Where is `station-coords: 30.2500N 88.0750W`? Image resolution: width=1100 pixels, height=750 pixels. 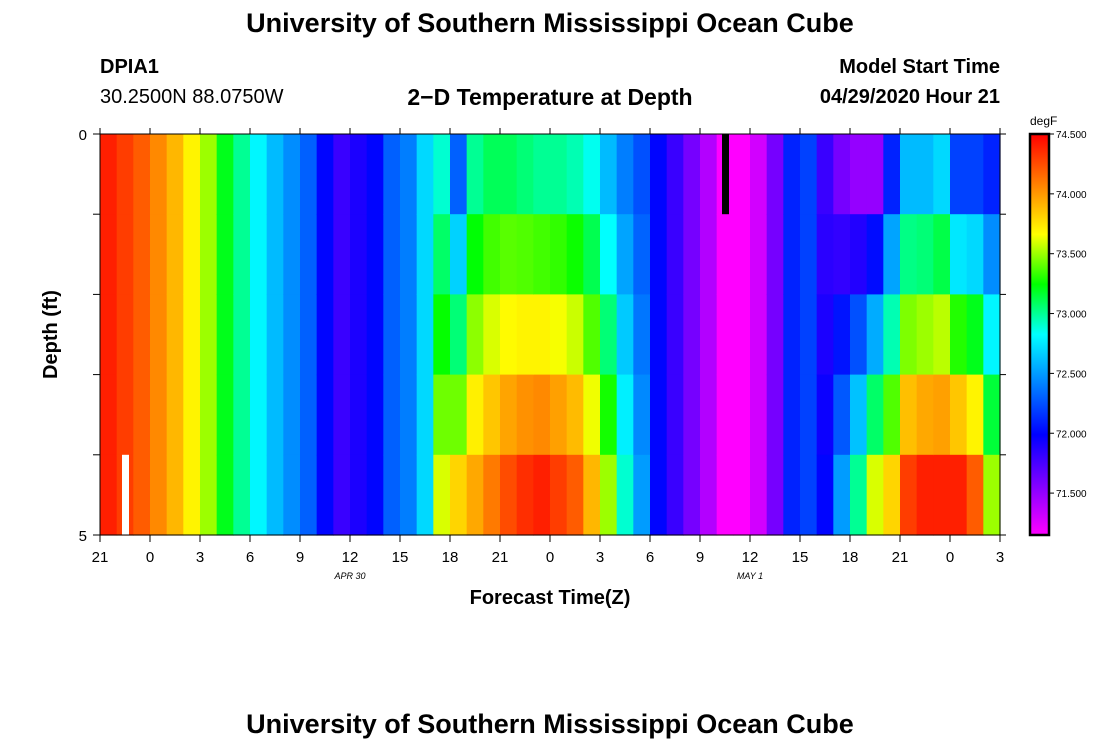
station-coords: 30.2500N 88.0750W is located at coordinates (192, 97).